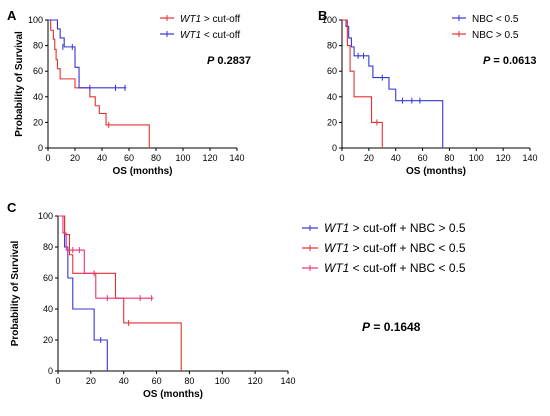 The height and width of the screenshot is (416, 550). I want to click on legend-entry: WT1 > cut-off + NBC < 0.5, so click(384, 248).